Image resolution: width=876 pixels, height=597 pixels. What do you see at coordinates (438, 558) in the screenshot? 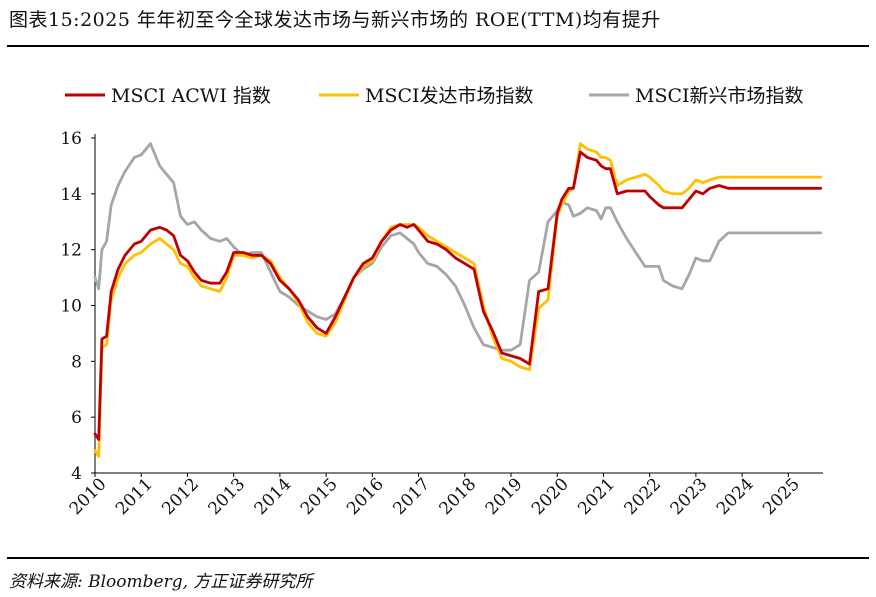
I see `bottom-rule` at bounding box center [438, 558].